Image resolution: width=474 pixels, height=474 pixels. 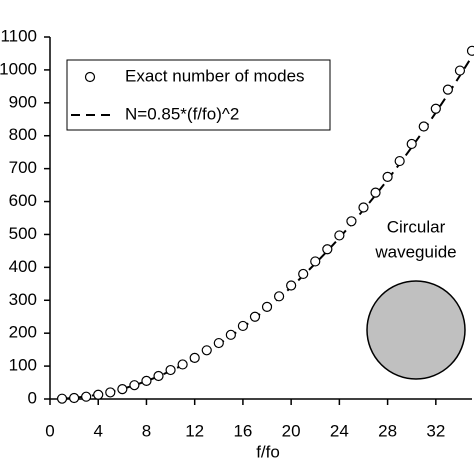 What do you see at coordinates (194, 430) in the screenshot?
I see `x-tick-label: 12` at bounding box center [194, 430].